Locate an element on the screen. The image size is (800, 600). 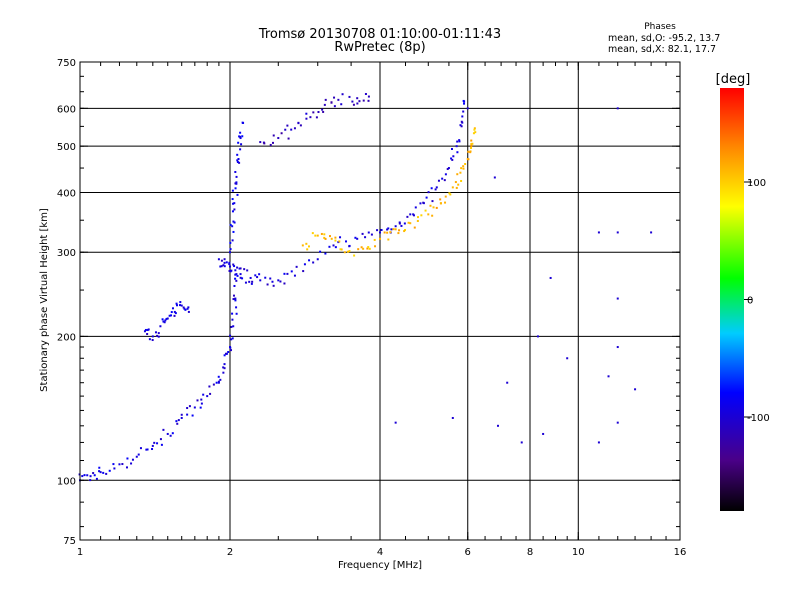
colorbar-tick-label: 100 is located at coordinates (756, 183).